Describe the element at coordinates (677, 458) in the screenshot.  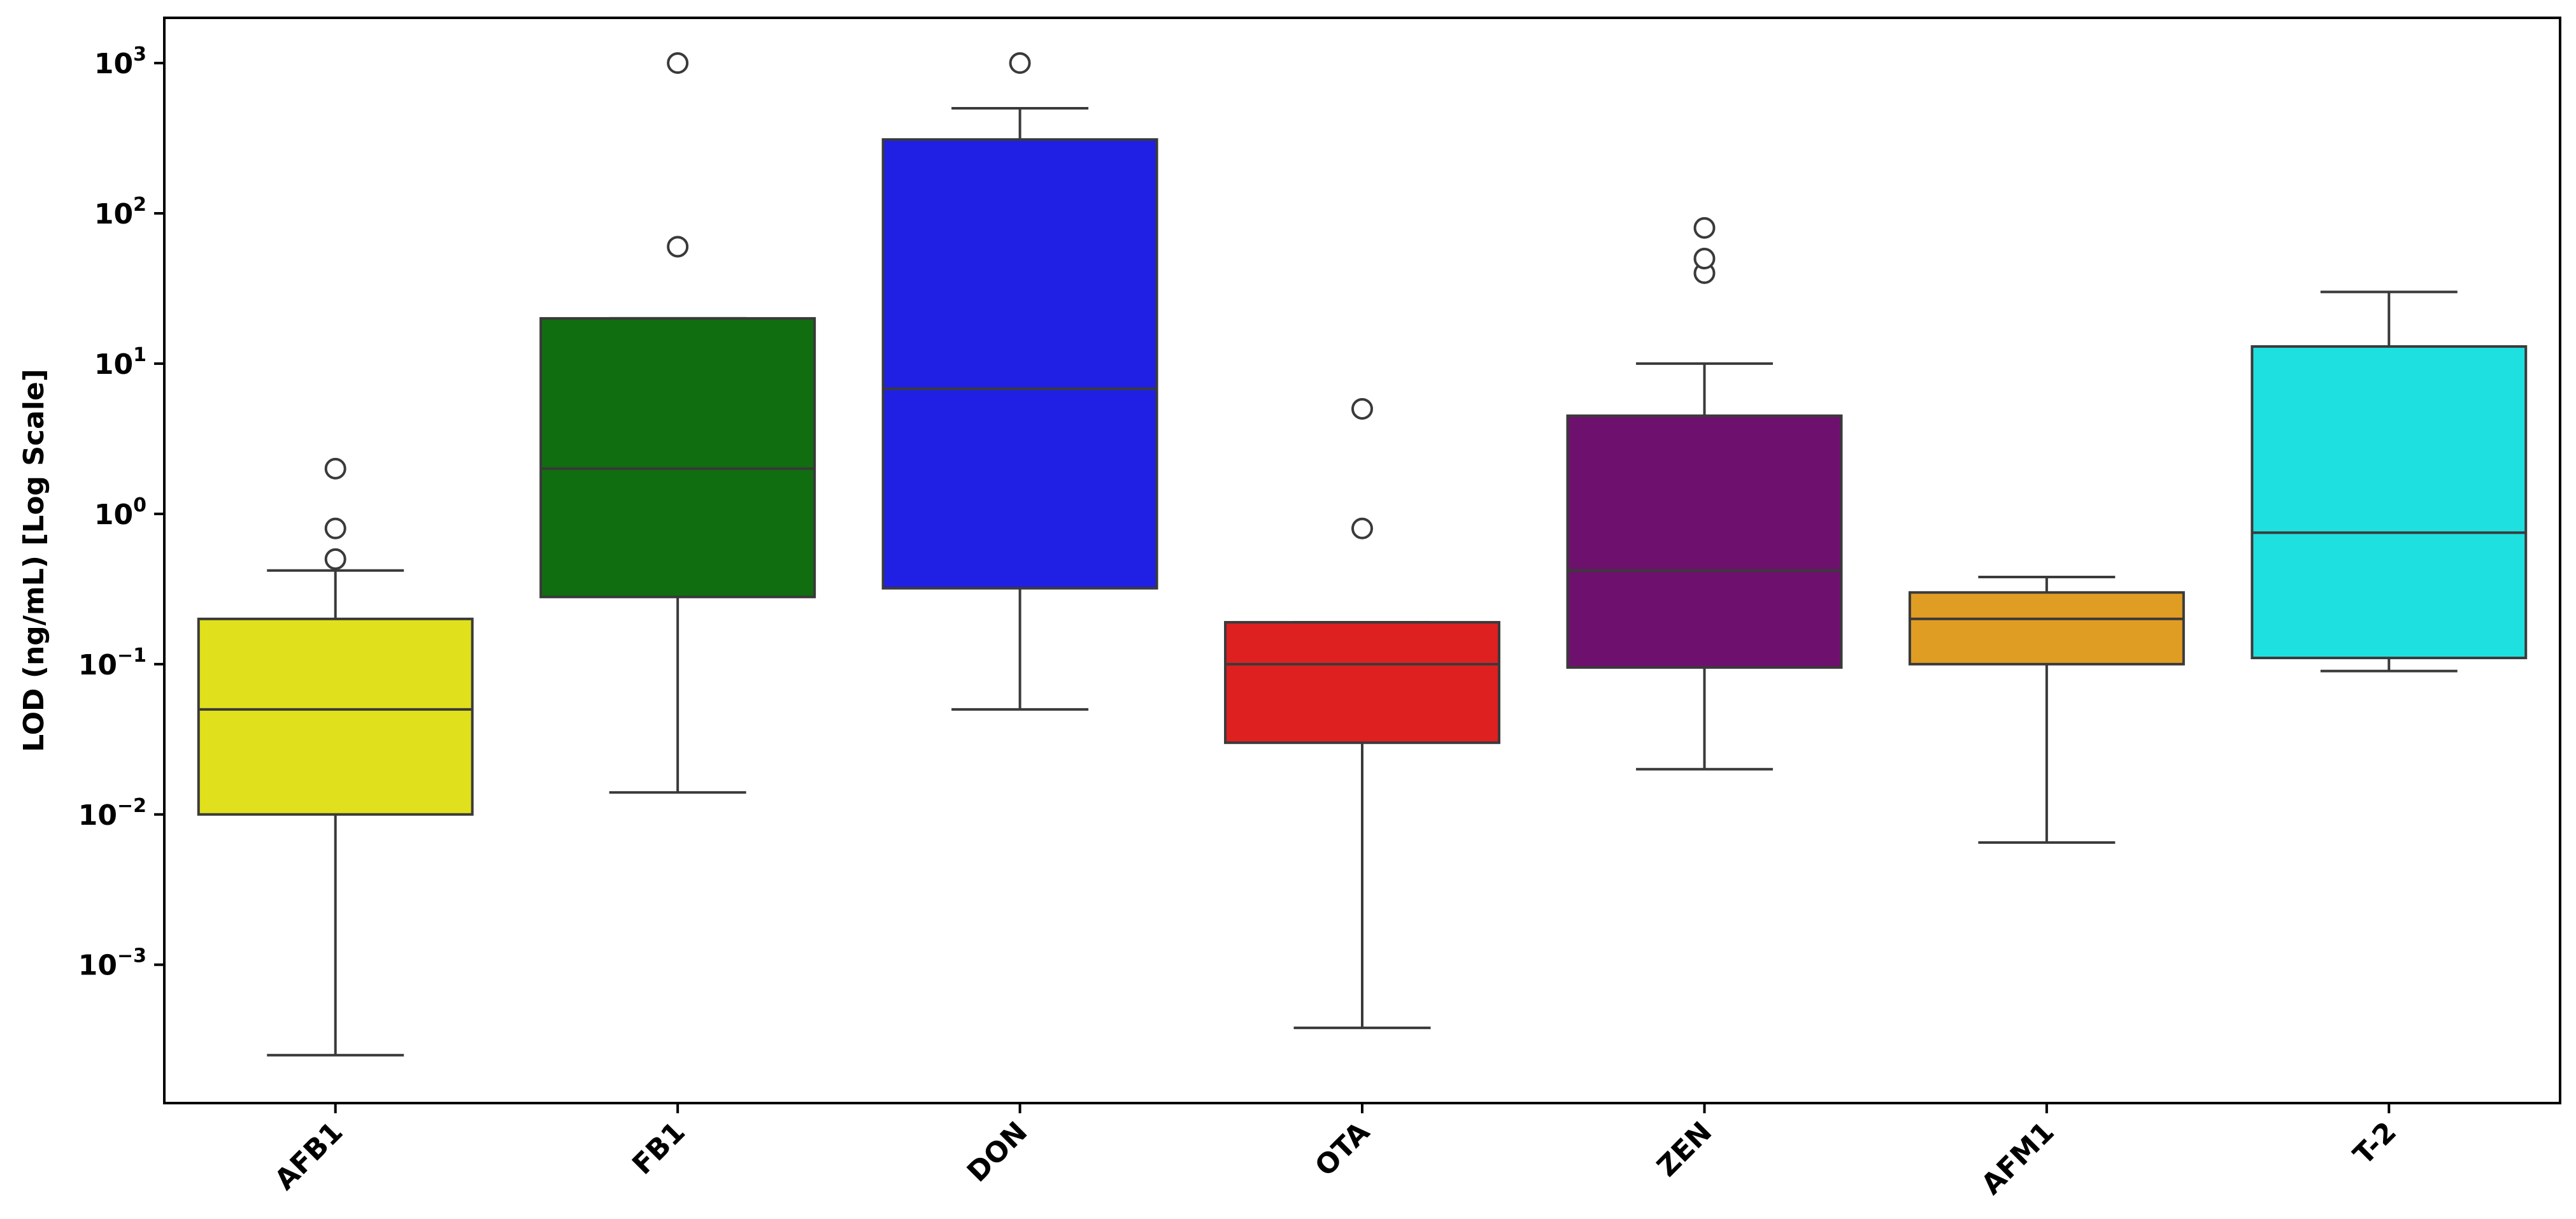
I see `box-fb1` at that location.